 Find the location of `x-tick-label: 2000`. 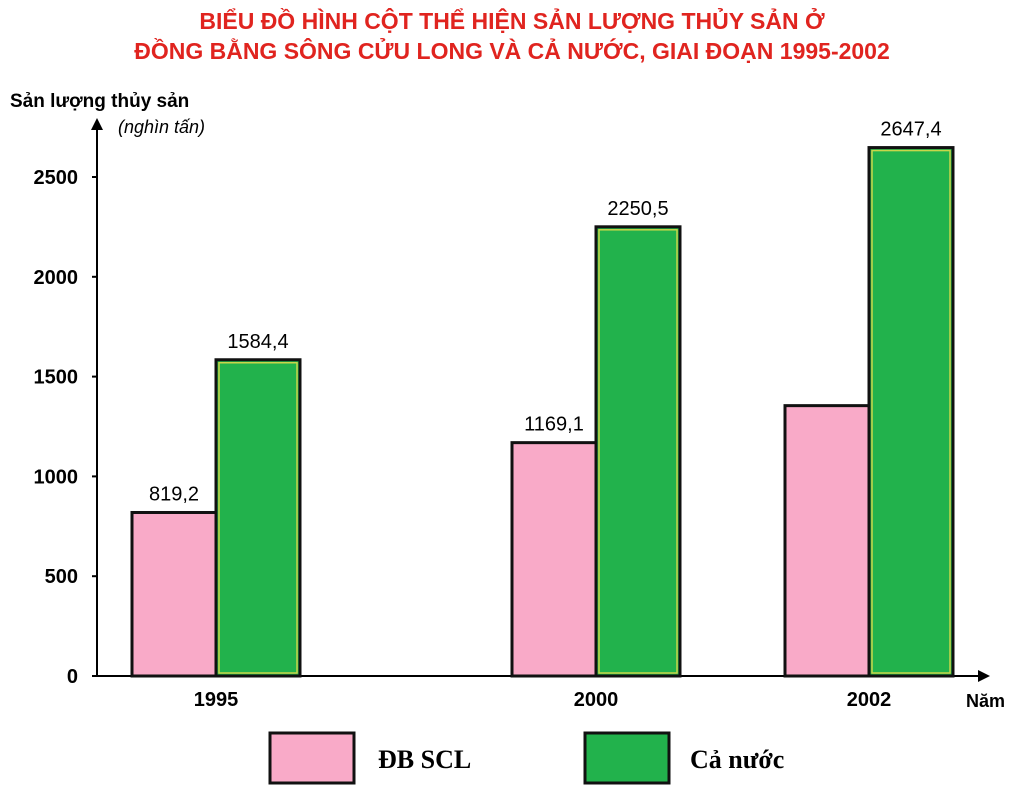

x-tick-label: 2000 is located at coordinates (596, 700).